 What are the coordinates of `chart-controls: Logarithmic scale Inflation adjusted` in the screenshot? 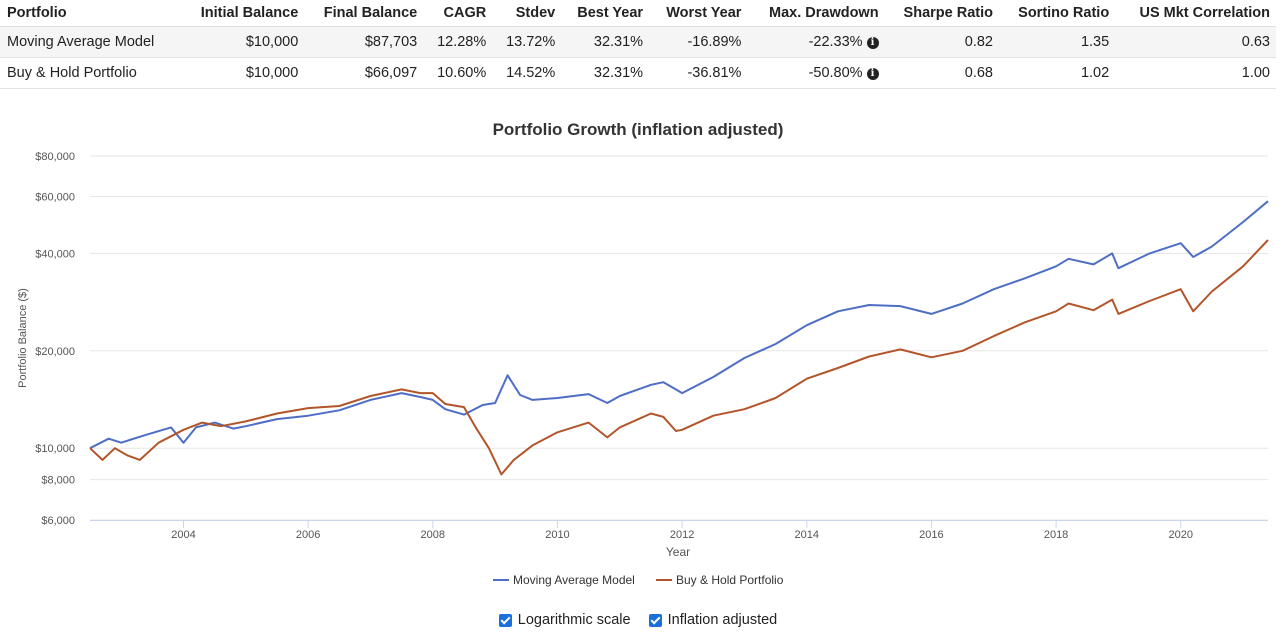 It's located at (638, 621).